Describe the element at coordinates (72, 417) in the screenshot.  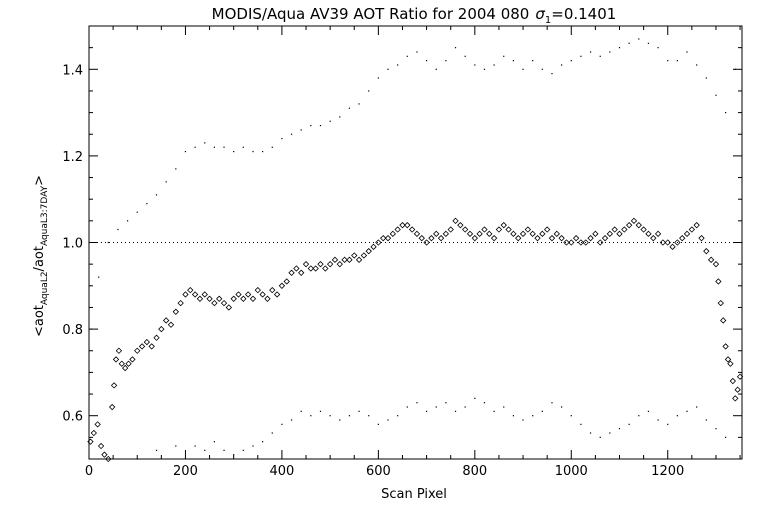
I see `y-tick-label: 0.6` at that location.